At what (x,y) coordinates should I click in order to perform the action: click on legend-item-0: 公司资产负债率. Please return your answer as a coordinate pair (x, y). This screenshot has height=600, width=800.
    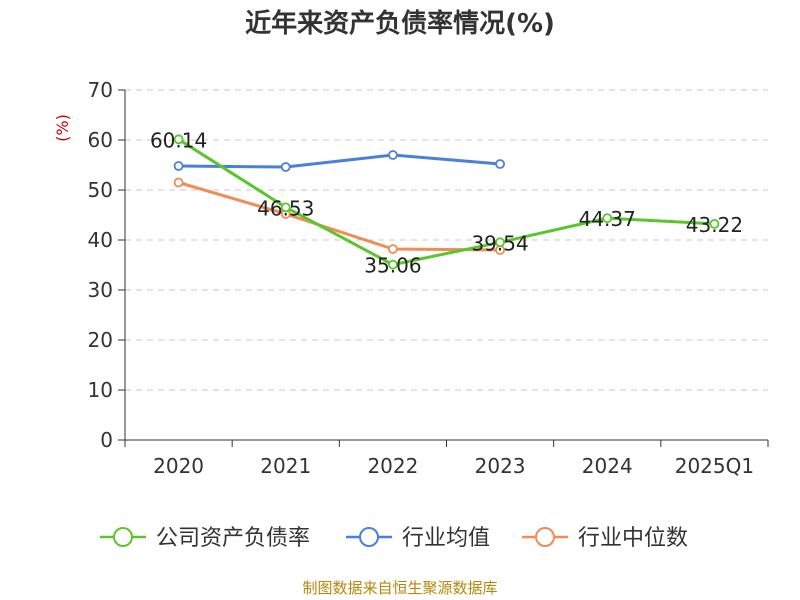
    Looking at the image, I should click on (205, 538).